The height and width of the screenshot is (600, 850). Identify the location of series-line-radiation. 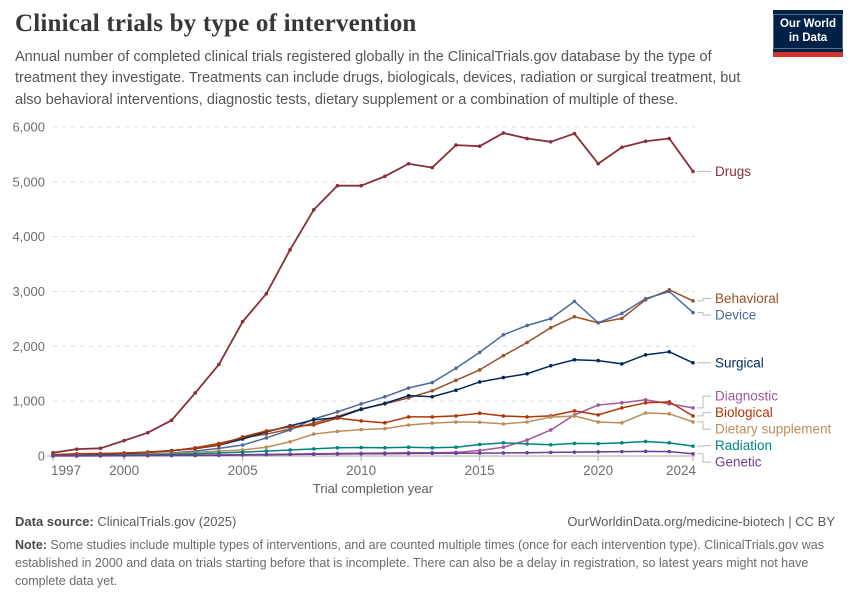
(373, 448).